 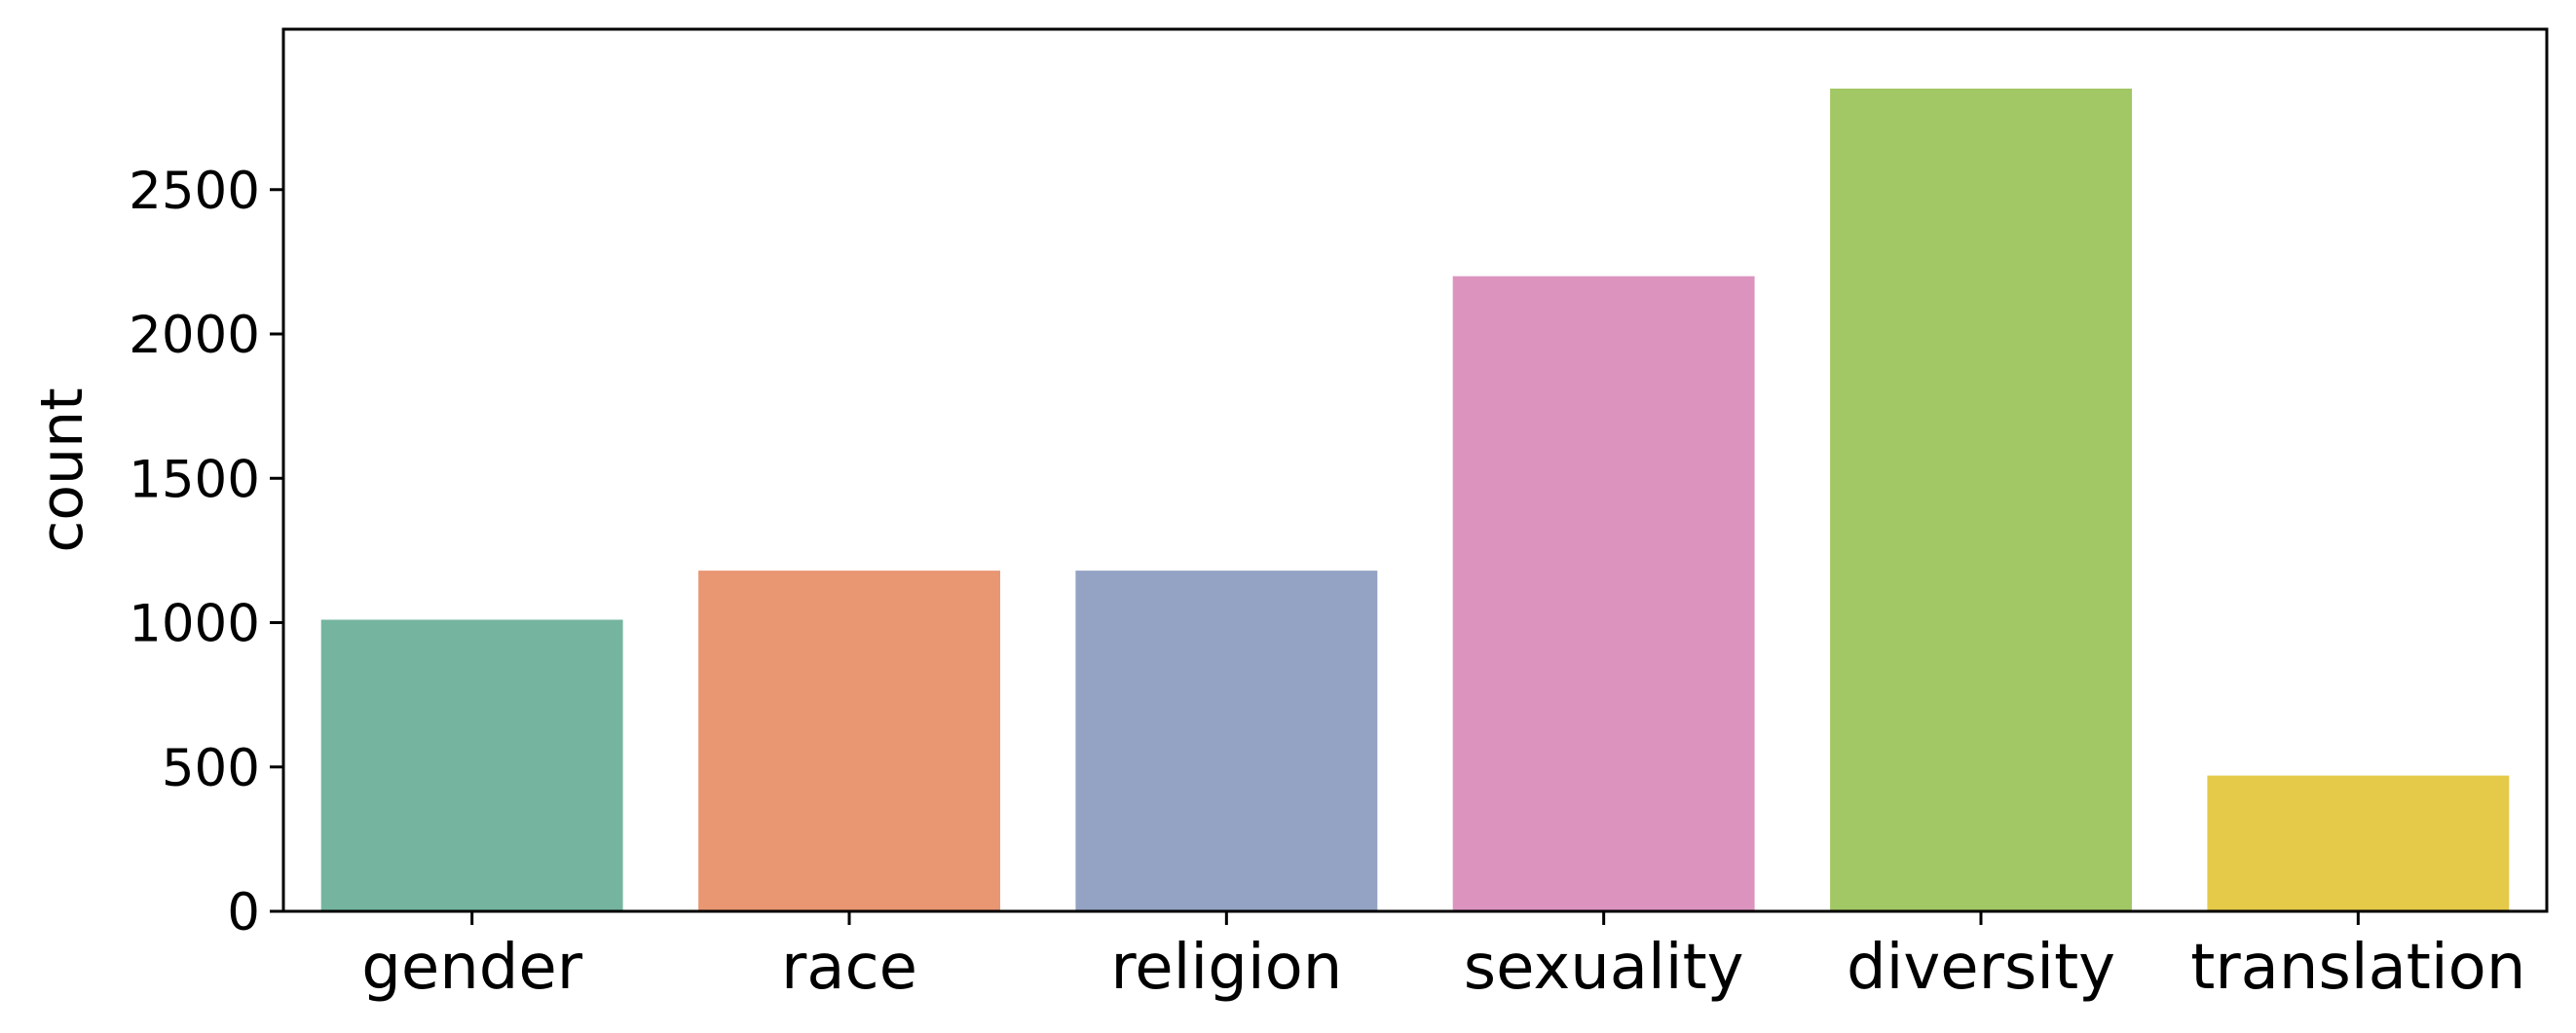 I want to click on bar-diversity, so click(x=1981, y=500).